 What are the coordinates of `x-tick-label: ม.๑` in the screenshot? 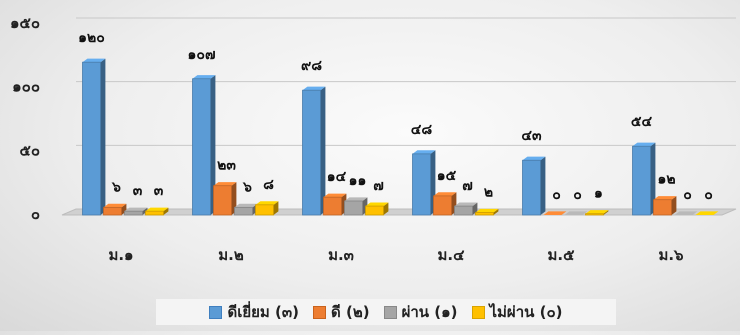 It's located at (120, 255).